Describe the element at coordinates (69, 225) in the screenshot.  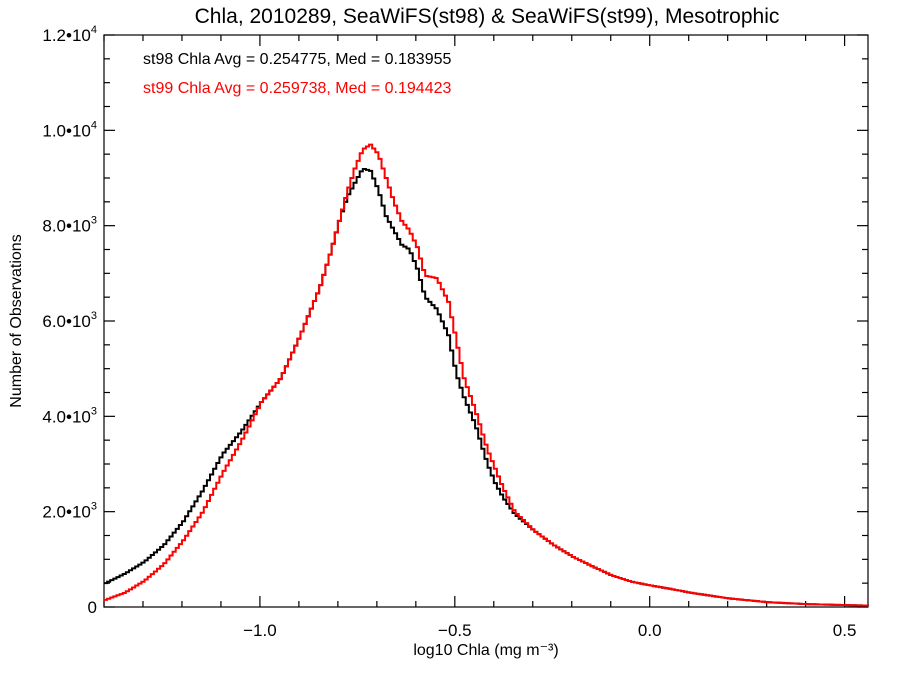
I see `y-tick-label: 8.0•103` at that location.